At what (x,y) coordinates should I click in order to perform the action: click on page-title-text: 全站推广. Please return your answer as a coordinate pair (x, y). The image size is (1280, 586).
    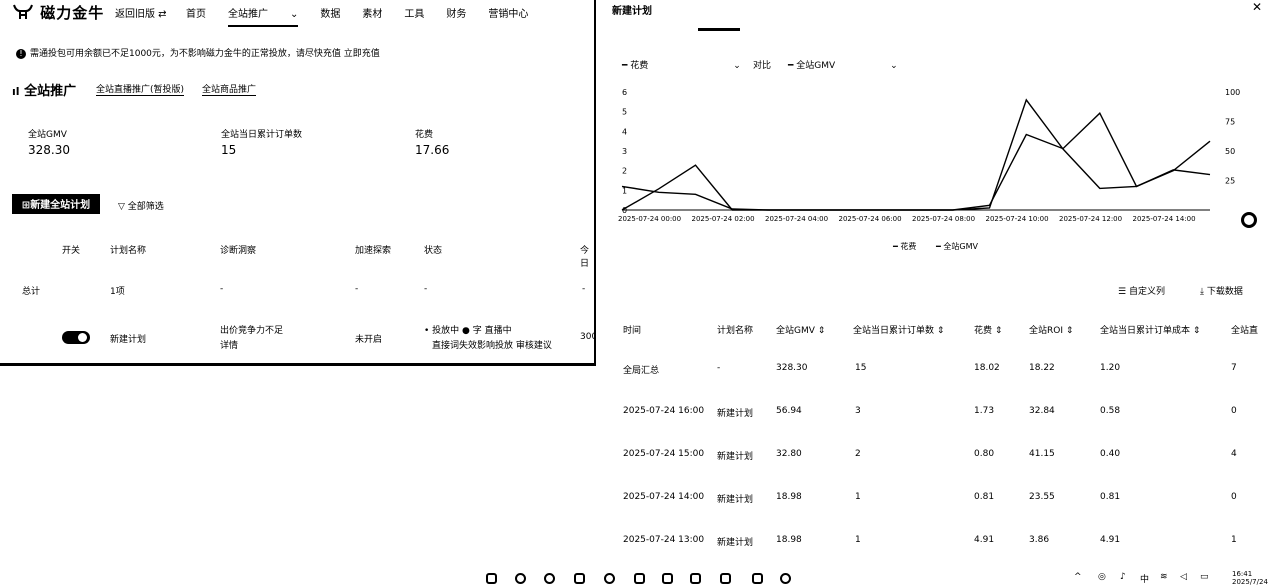
    Looking at the image, I should click on (50, 91).